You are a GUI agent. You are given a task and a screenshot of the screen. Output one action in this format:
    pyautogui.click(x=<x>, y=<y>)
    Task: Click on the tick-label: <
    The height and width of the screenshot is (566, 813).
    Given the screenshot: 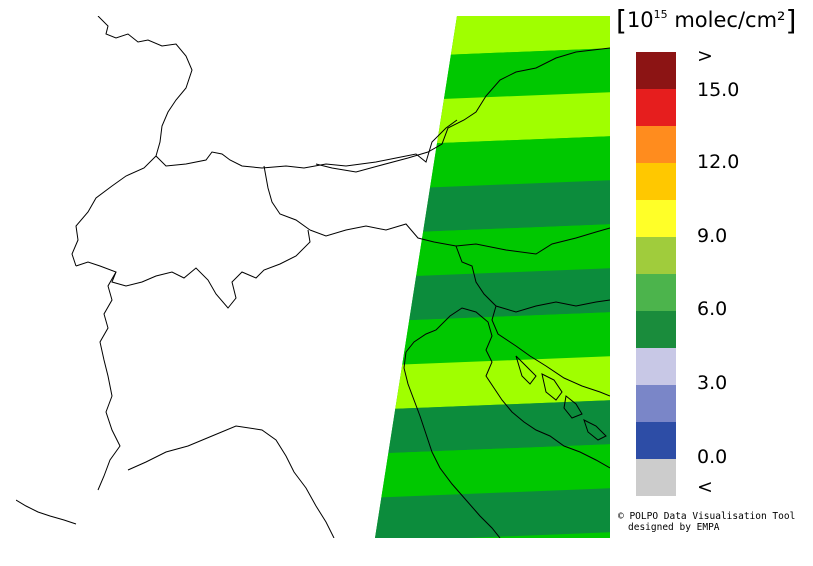 What is the action you would take?
    pyautogui.click(x=705, y=487)
    